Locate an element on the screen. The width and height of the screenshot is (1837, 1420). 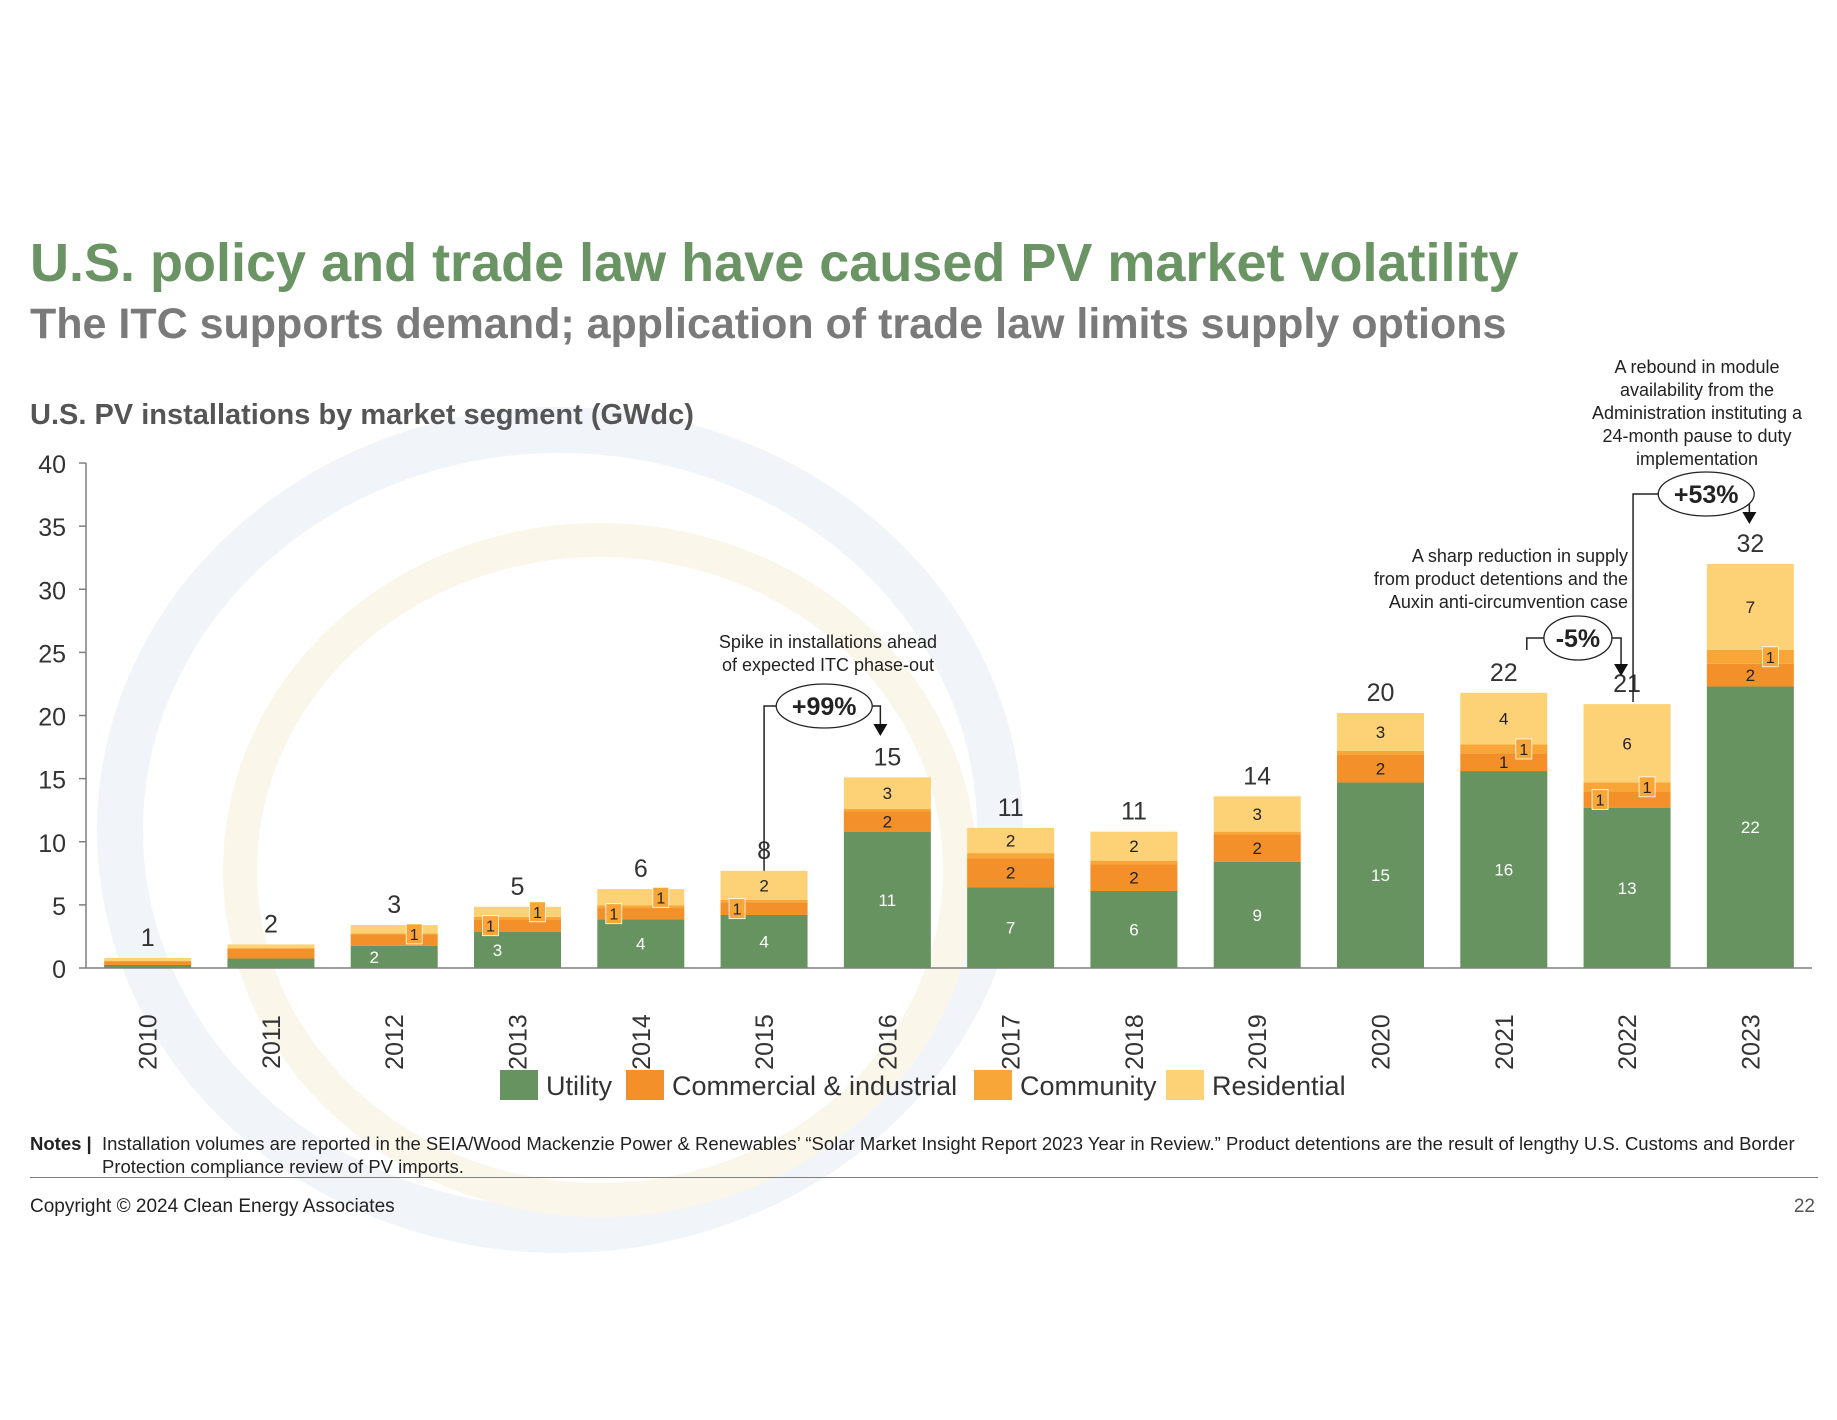
bar-segment-commercial-industrial-2014 is located at coordinates (641, 914).